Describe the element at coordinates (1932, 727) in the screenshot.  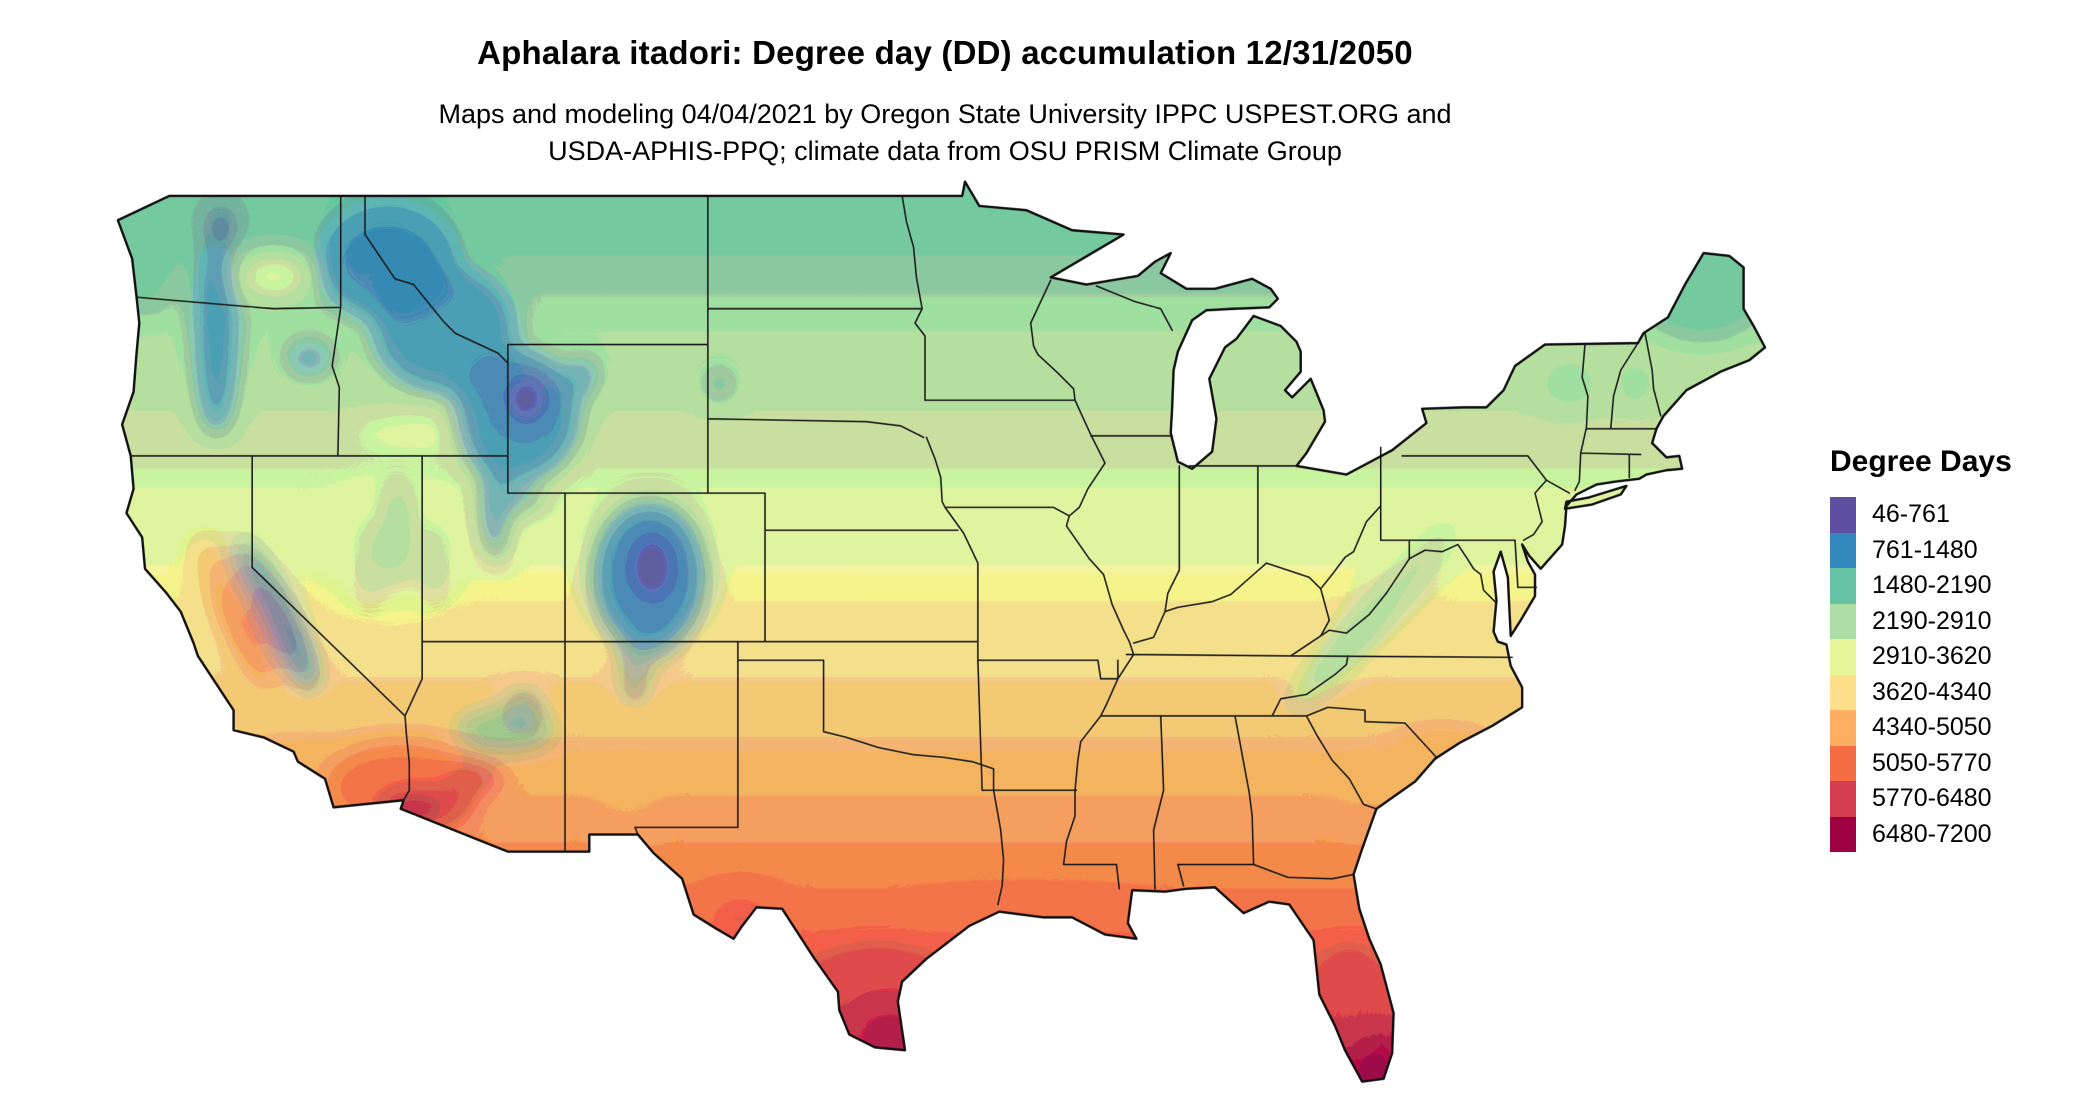
I see `legend-item-label: 4340-5050` at that location.